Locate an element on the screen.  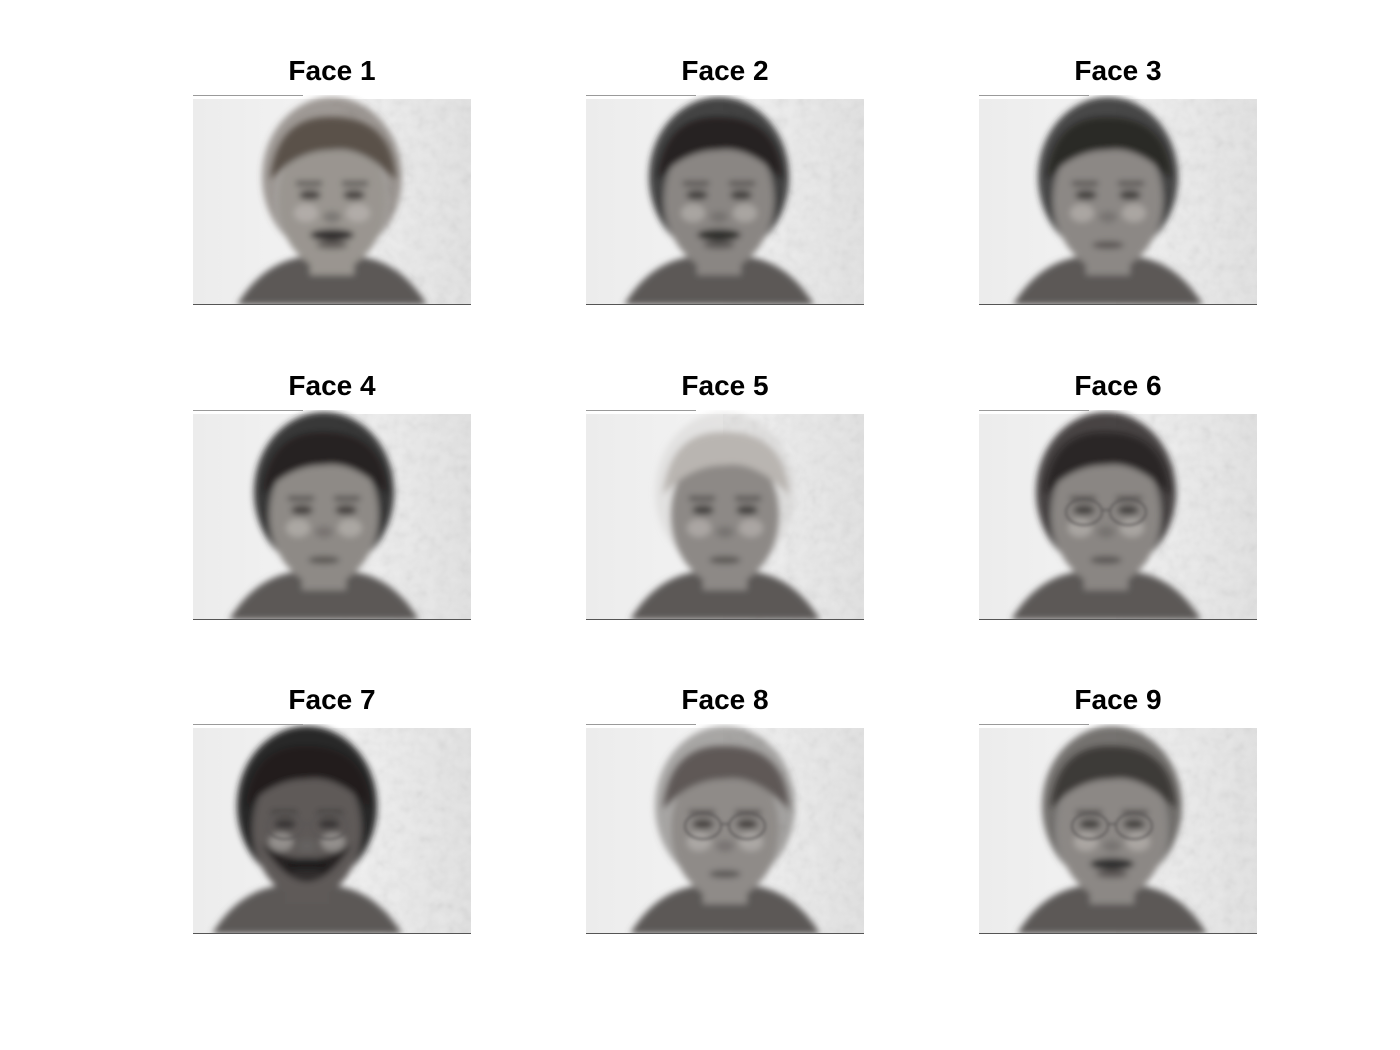
face-panel-5: Face 5 is located at coordinates (725, 495).